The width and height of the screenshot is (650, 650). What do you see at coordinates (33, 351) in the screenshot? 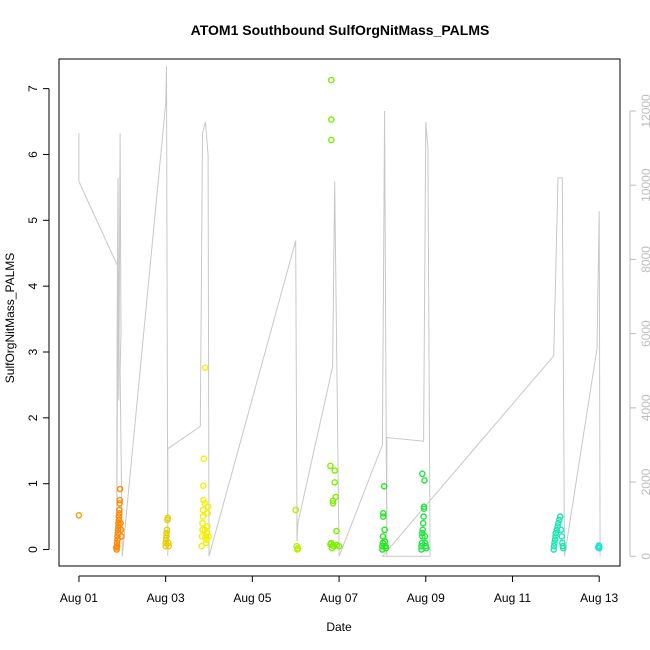
I see `y-tick-label: 3` at bounding box center [33, 351].